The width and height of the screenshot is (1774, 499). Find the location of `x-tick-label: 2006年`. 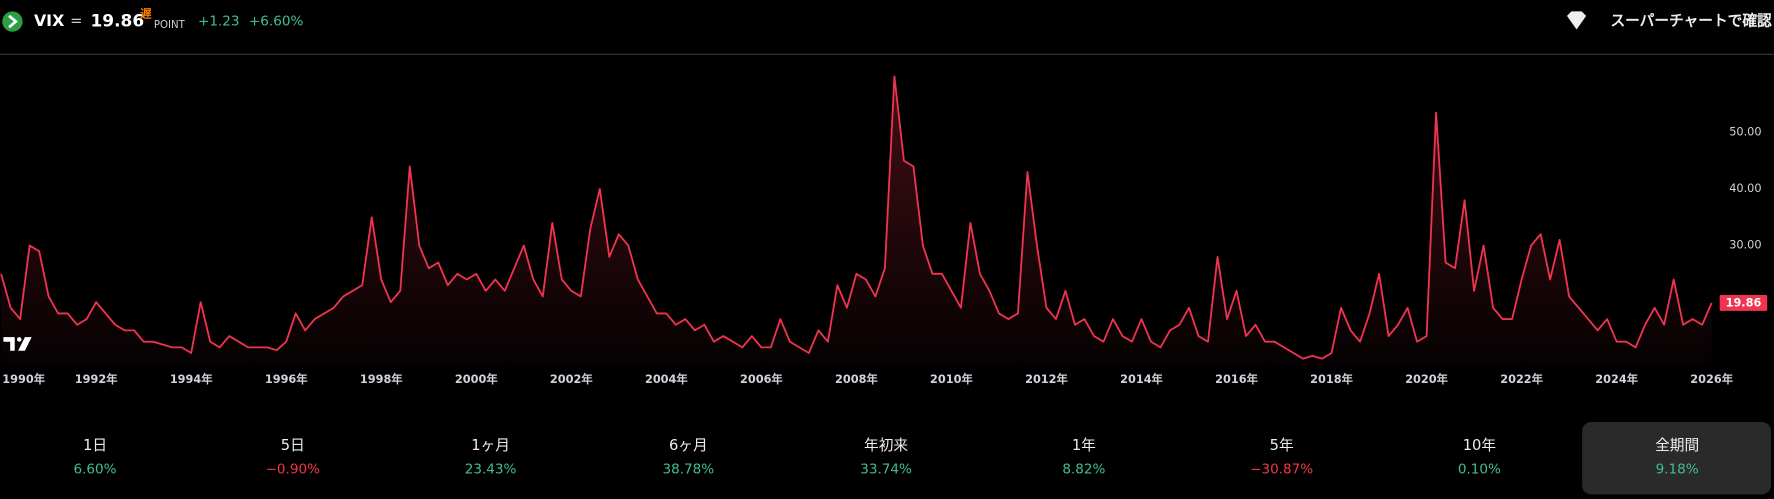

x-tick-label: 2006年 is located at coordinates (761, 379).